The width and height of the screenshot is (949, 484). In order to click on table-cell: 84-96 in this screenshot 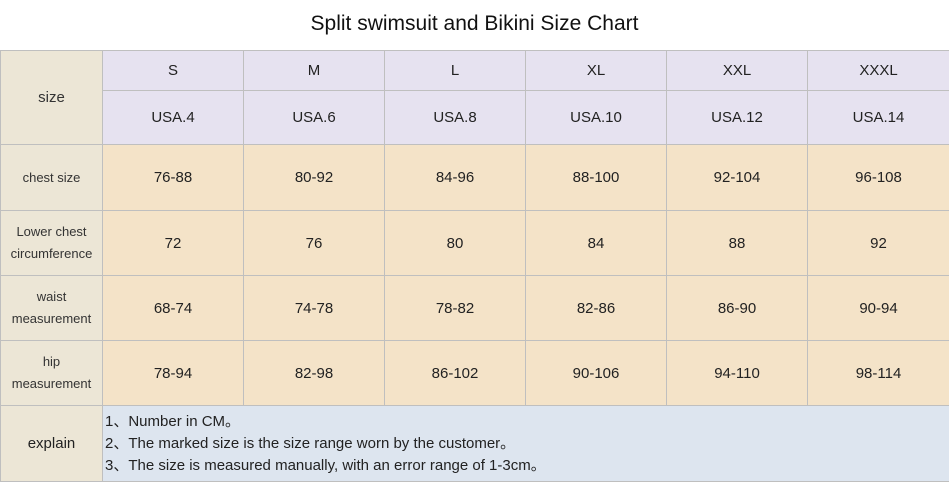, I will do `click(455, 177)`.